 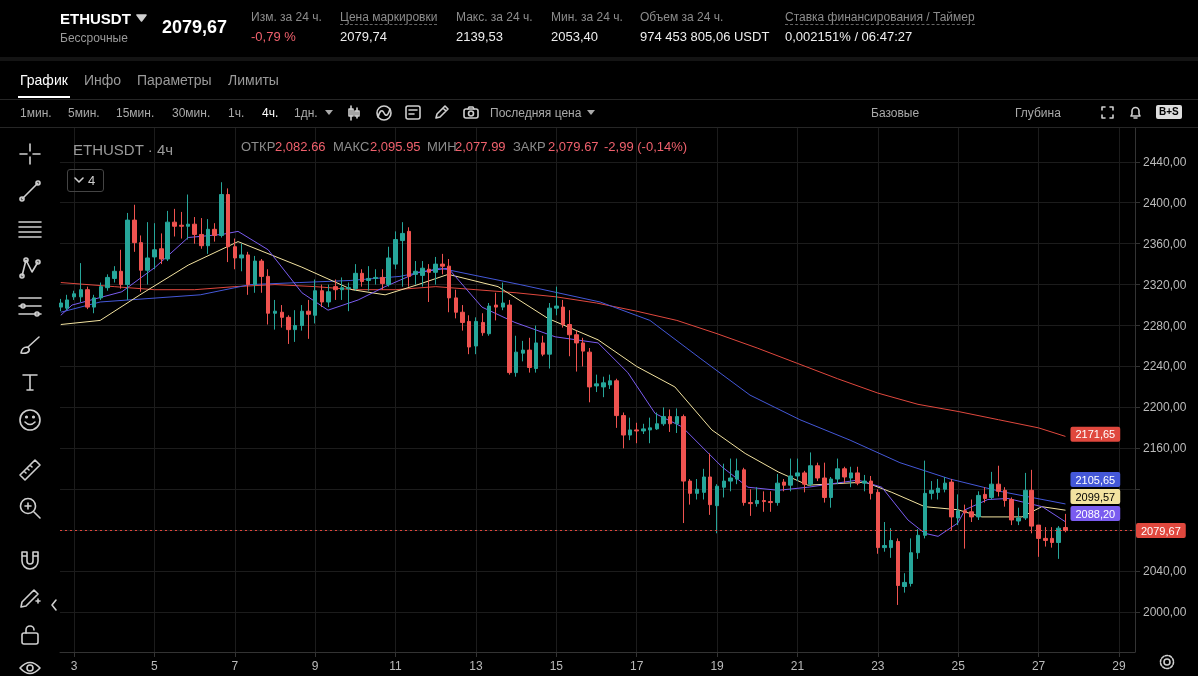 What do you see at coordinates (270, 113) in the screenshot?
I see `text: 4ч.` at bounding box center [270, 113].